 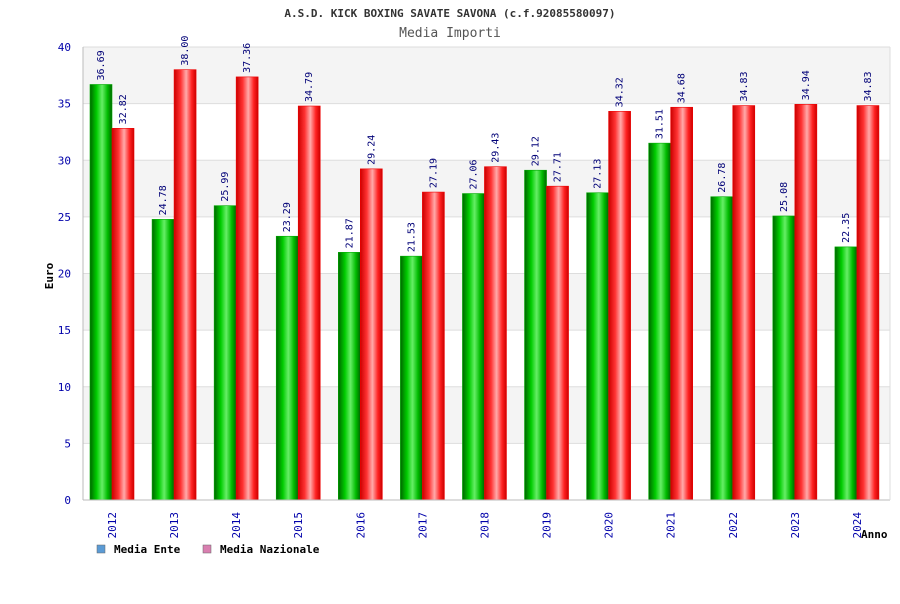 What do you see at coordinates (846, 228) in the screenshot?
I see `data-label: 22.35` at bounding box center [846, 228].